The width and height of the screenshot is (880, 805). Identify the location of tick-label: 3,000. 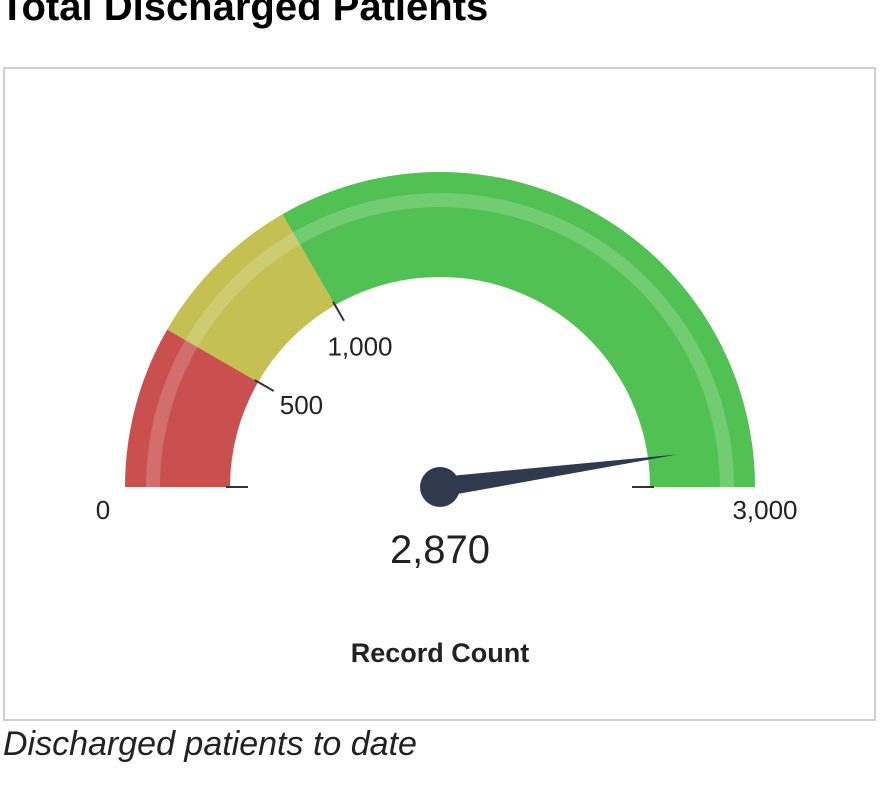
(764, 510).